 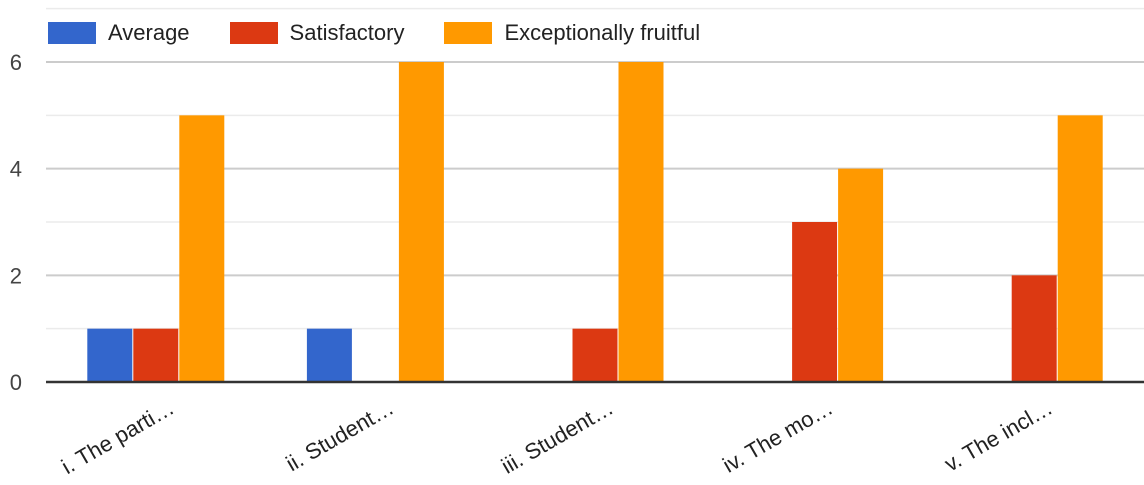 I want to click on legend-swatch-average, so click(x=72, y=33).